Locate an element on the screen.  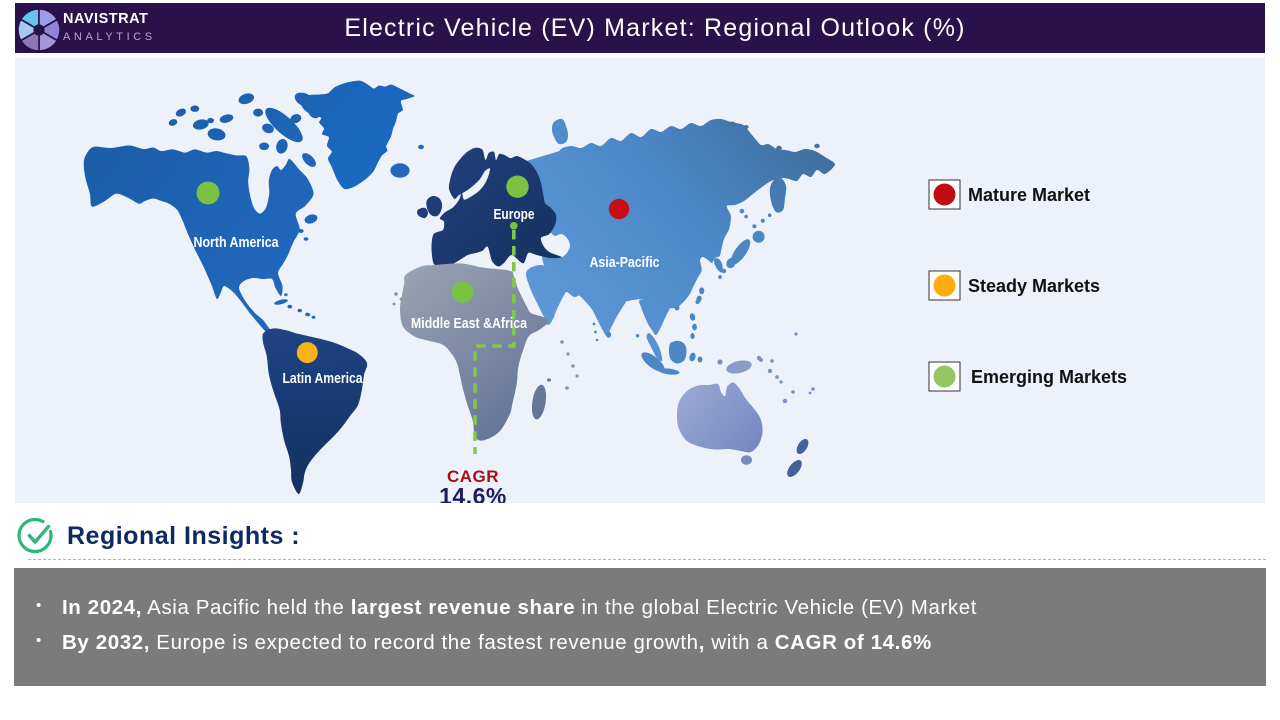
svg-text: Emerging Markets is located at coordinates (1049, 377).